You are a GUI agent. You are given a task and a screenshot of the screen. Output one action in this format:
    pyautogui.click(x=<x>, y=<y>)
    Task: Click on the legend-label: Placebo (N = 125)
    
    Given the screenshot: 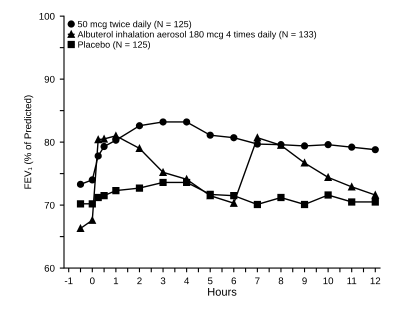 What is the action you would take?
    pyautogui.click(x=114, y=45)
    